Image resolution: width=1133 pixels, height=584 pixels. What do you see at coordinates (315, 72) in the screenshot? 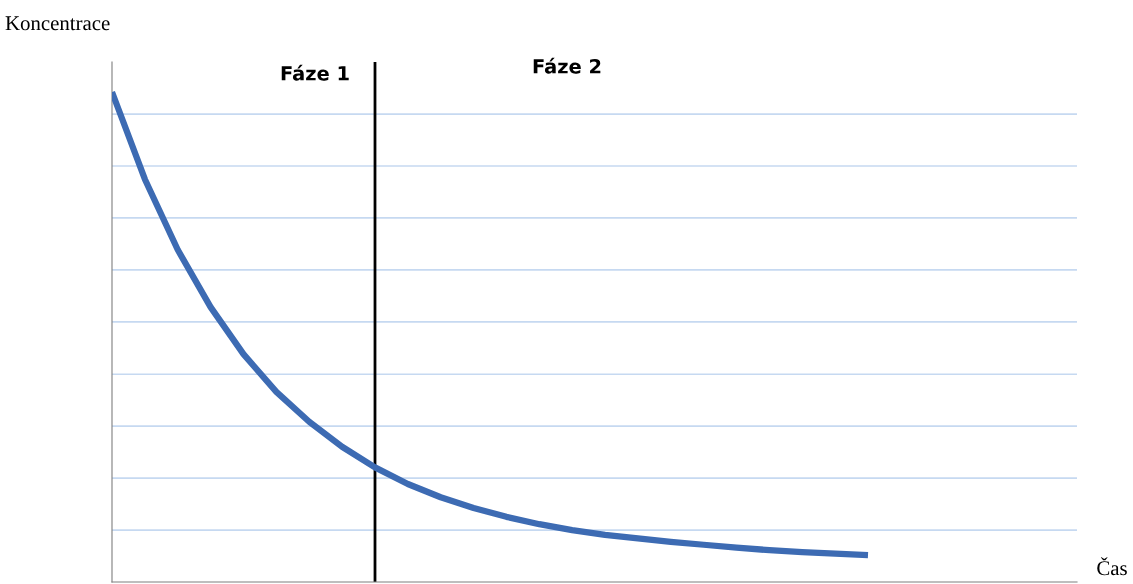
I see `text: Fáze 1` at bounding box center [315, 72].